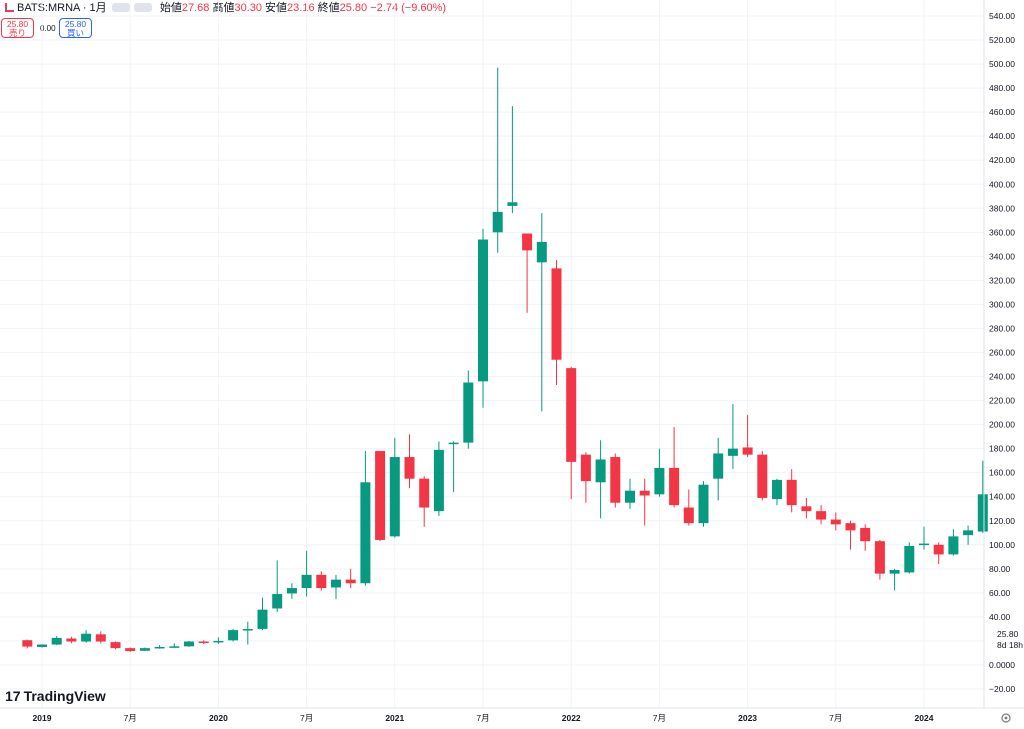 This screenshot has width=1024, height=729. What do you see at coordinates (17, 33) in the screenshot?
I see `sell-label: 売り` at bounding box center [17, 33].